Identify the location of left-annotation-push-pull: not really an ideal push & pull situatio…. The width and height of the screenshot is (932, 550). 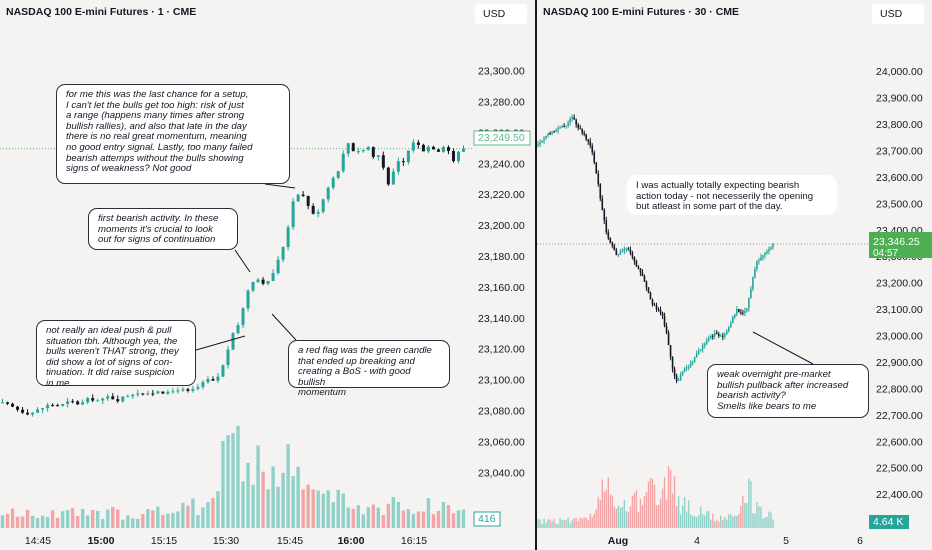
(116, 354).